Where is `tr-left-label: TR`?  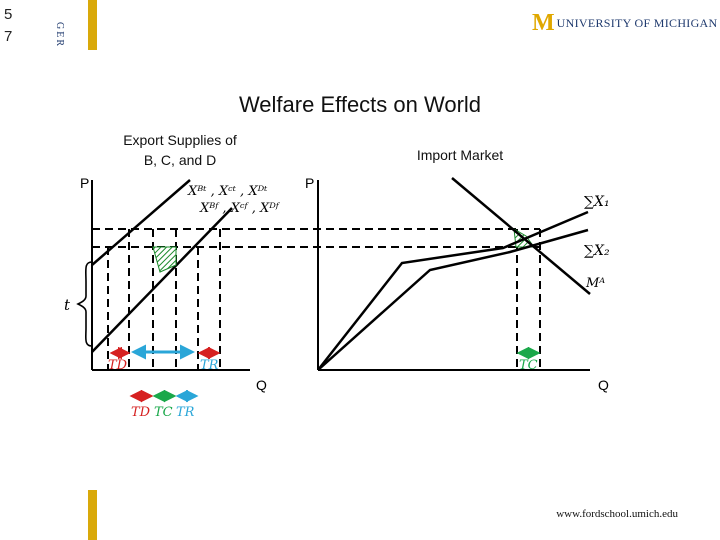 tr-left-label: TR is located at coordinates (209, 365).